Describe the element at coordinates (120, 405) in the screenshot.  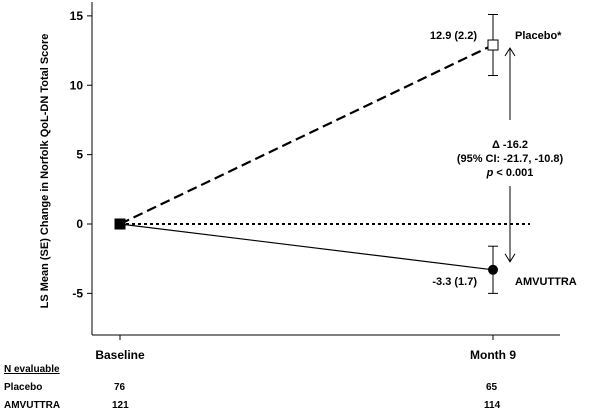
I see `n-row-baseline: 121` at that location.